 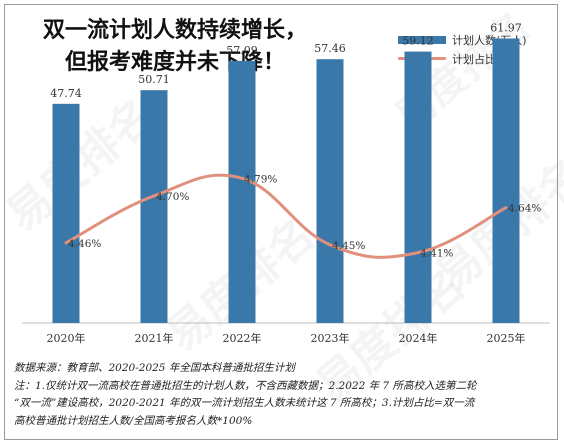 What do you see at coordinates (66, 338) in the screenshot?
I see `x-tick-label-0: 2020年` at bounding box center [66, 338].